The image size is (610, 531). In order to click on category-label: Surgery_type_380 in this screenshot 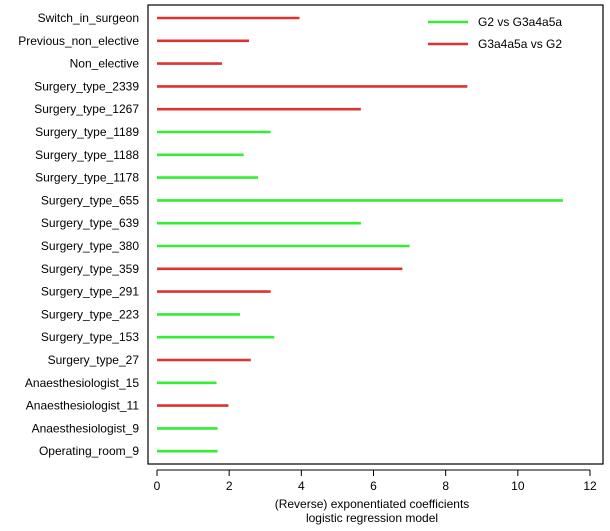, I will do `click(90, 246)`.